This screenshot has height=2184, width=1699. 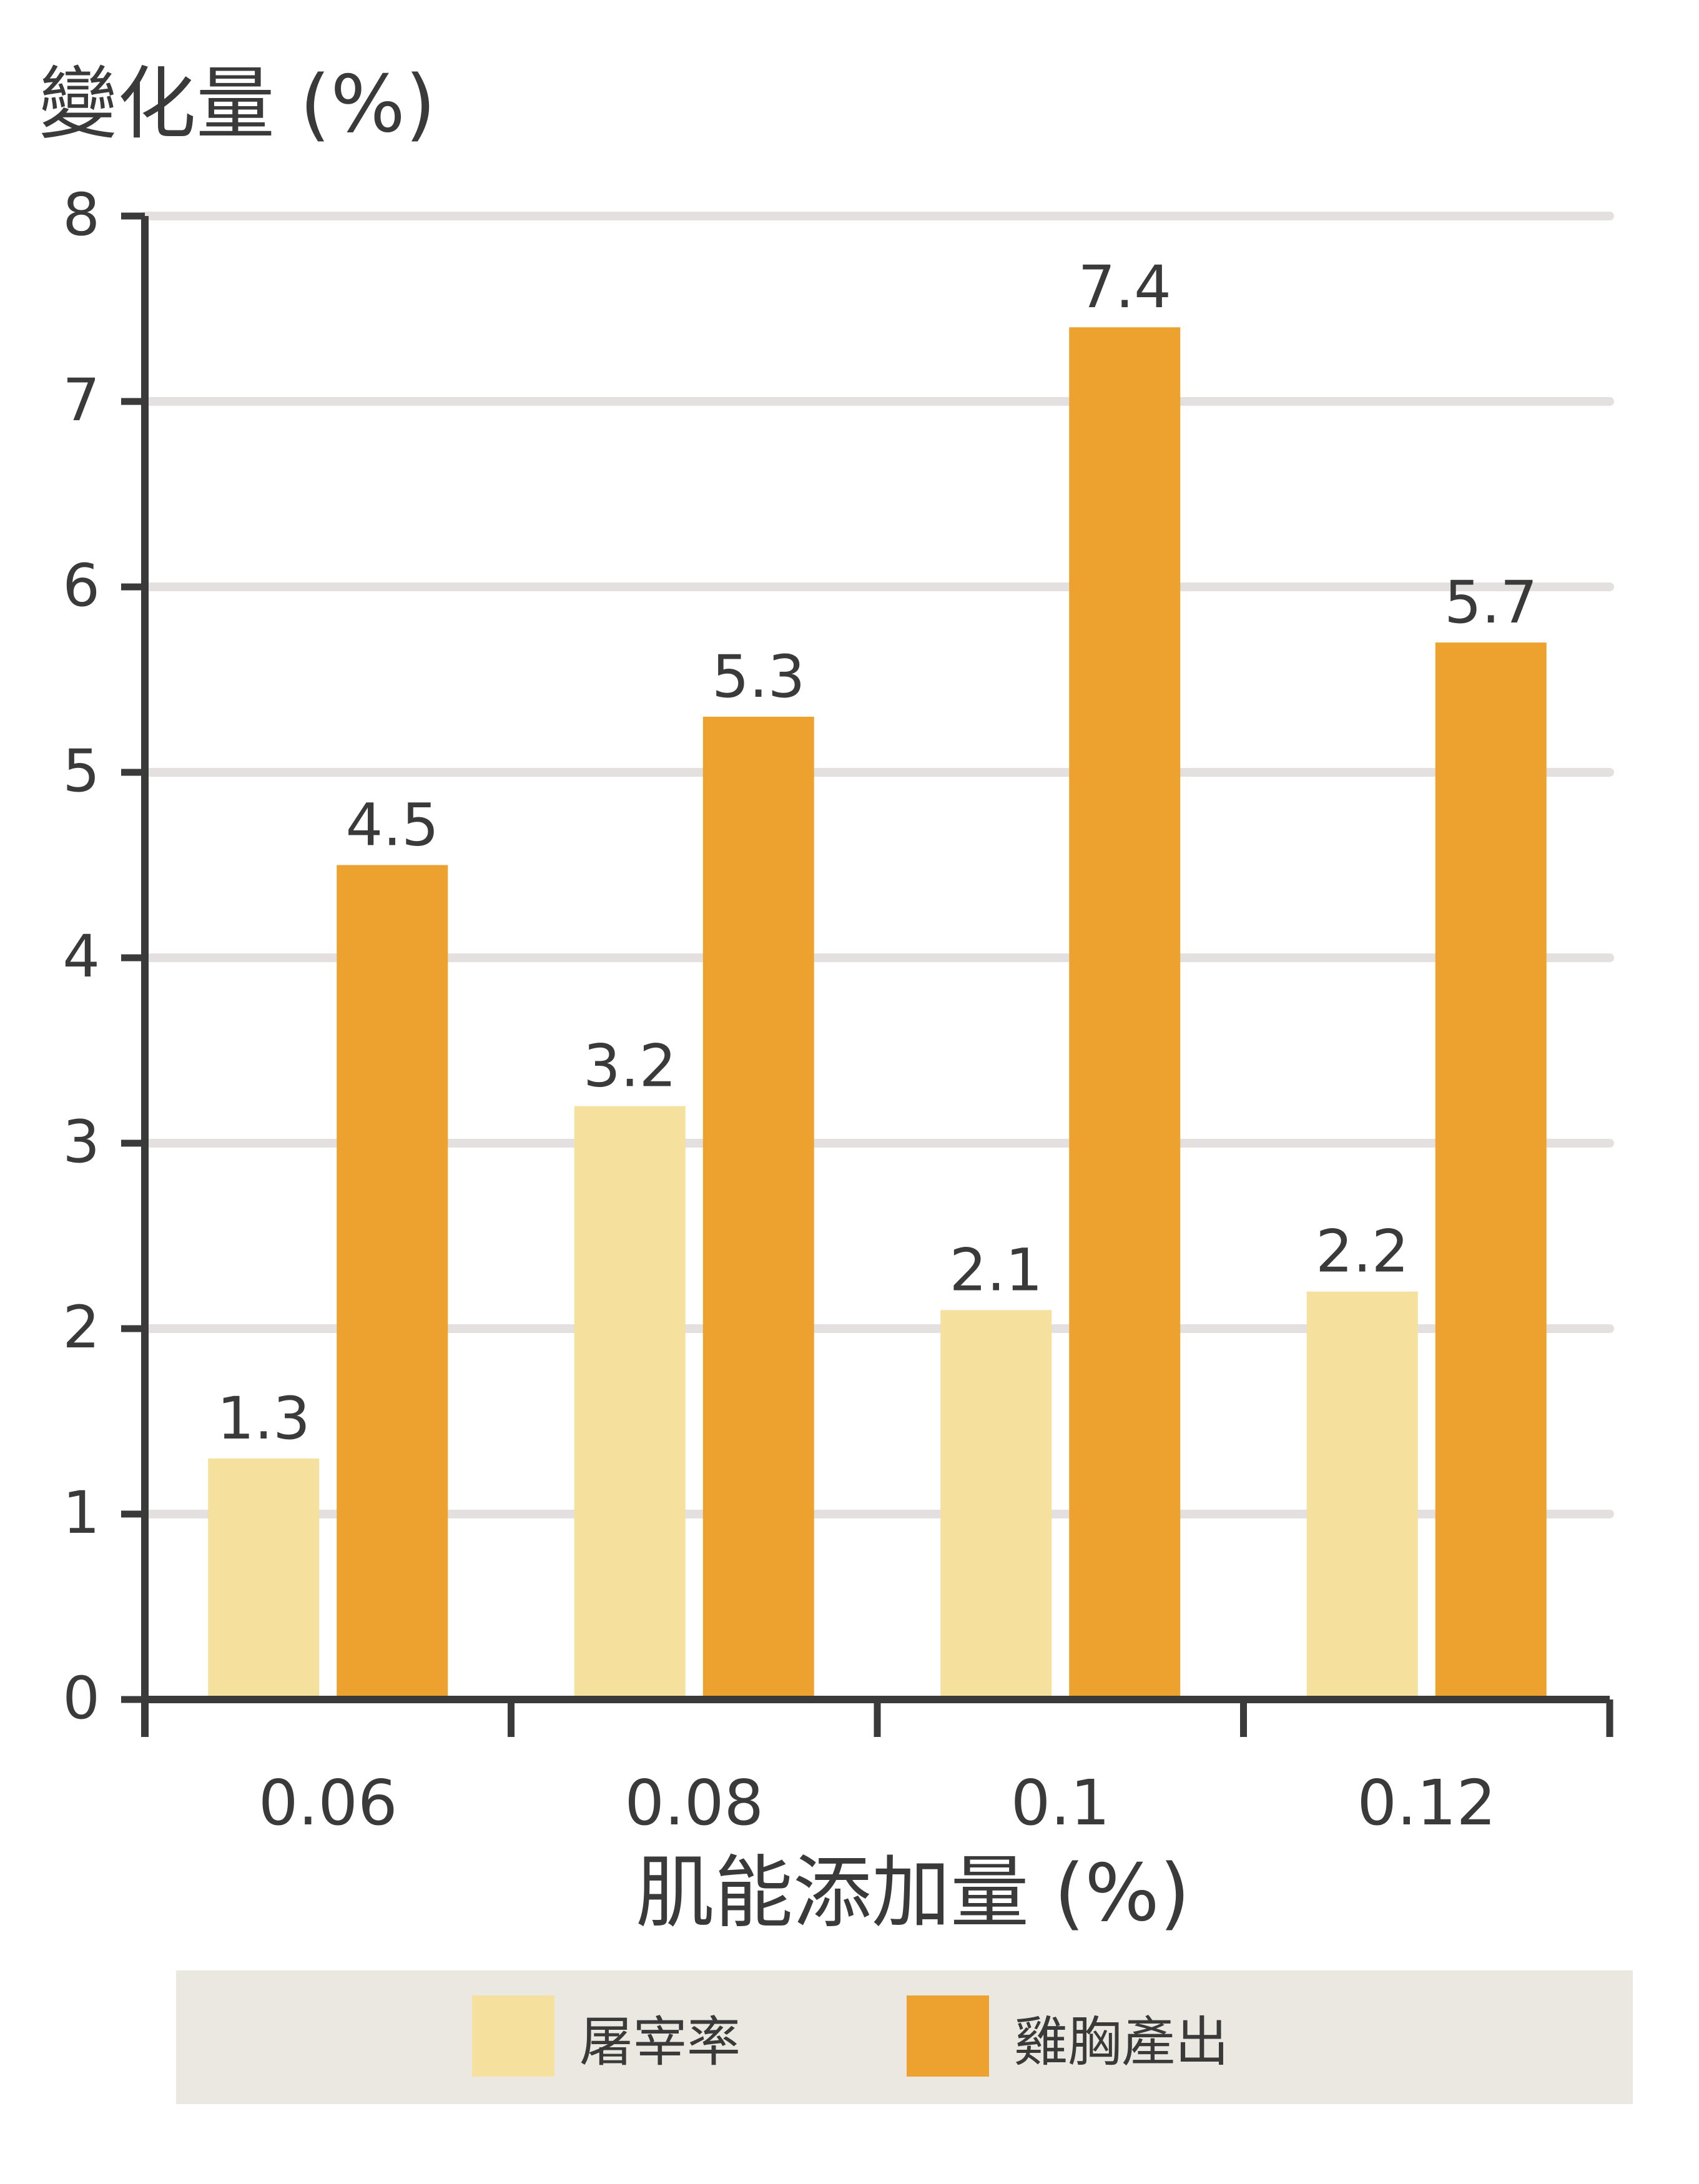 I want to click on bar-series0-0.08, so click(x=630, y=1402).